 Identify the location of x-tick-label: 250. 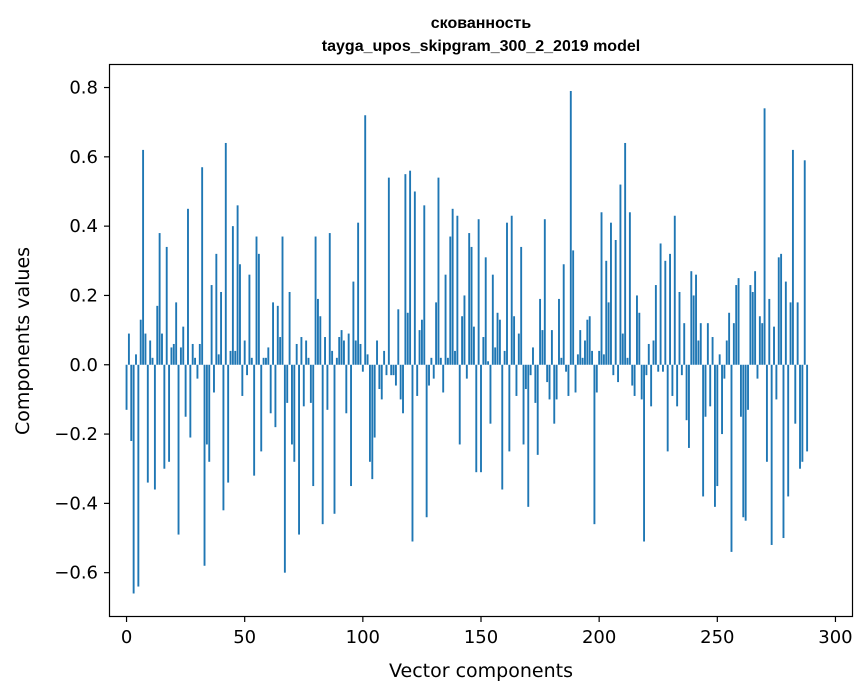
(717, 637).